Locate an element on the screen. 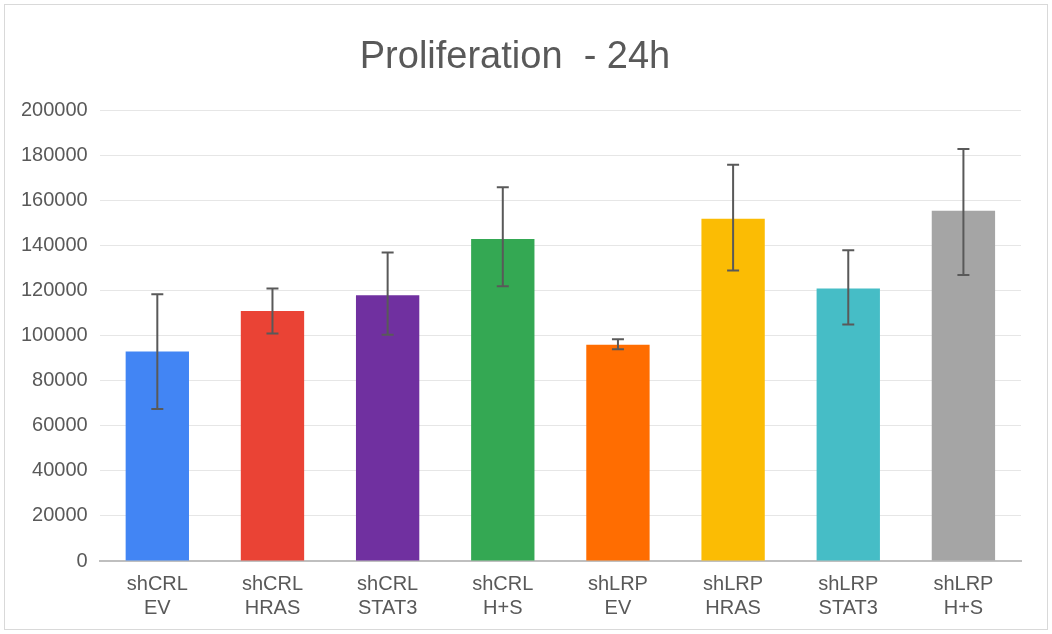 The image size is (1052, 634). x-tick-label: shLRP EV is located at coordinates (617, 594).